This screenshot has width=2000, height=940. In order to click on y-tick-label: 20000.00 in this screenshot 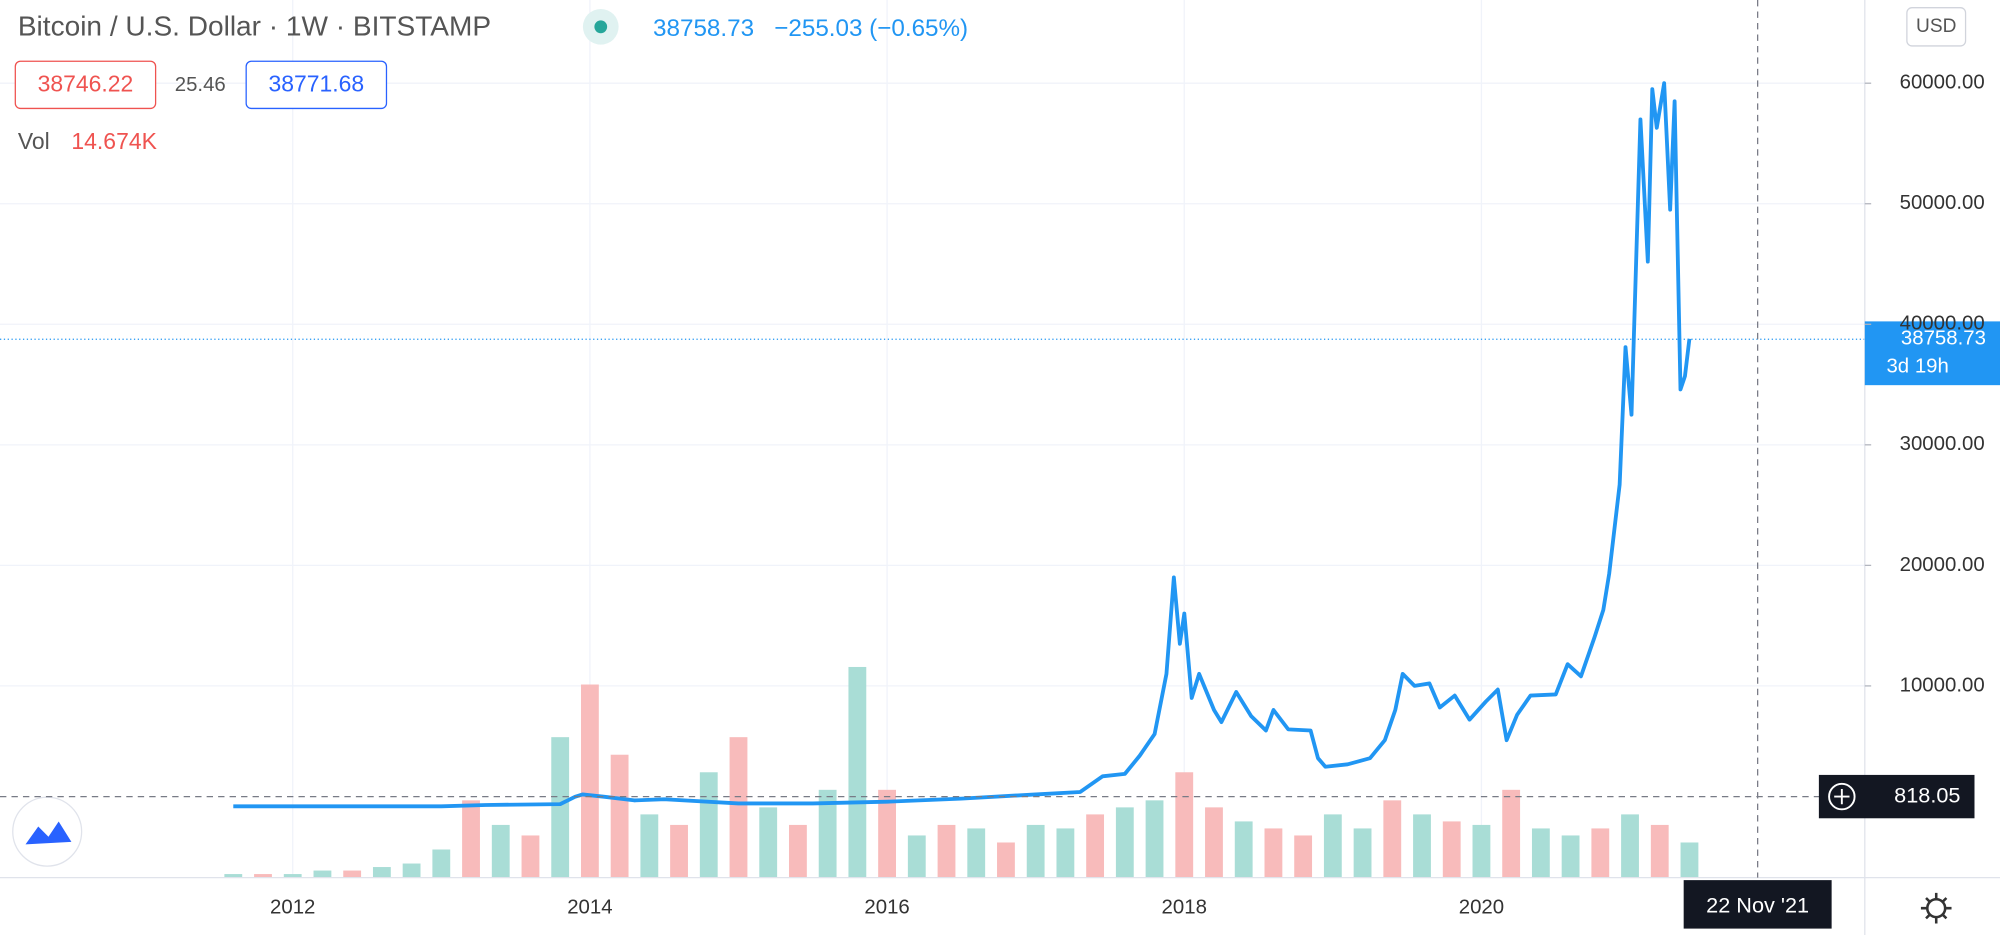, I will do `click(1942, 565)`.